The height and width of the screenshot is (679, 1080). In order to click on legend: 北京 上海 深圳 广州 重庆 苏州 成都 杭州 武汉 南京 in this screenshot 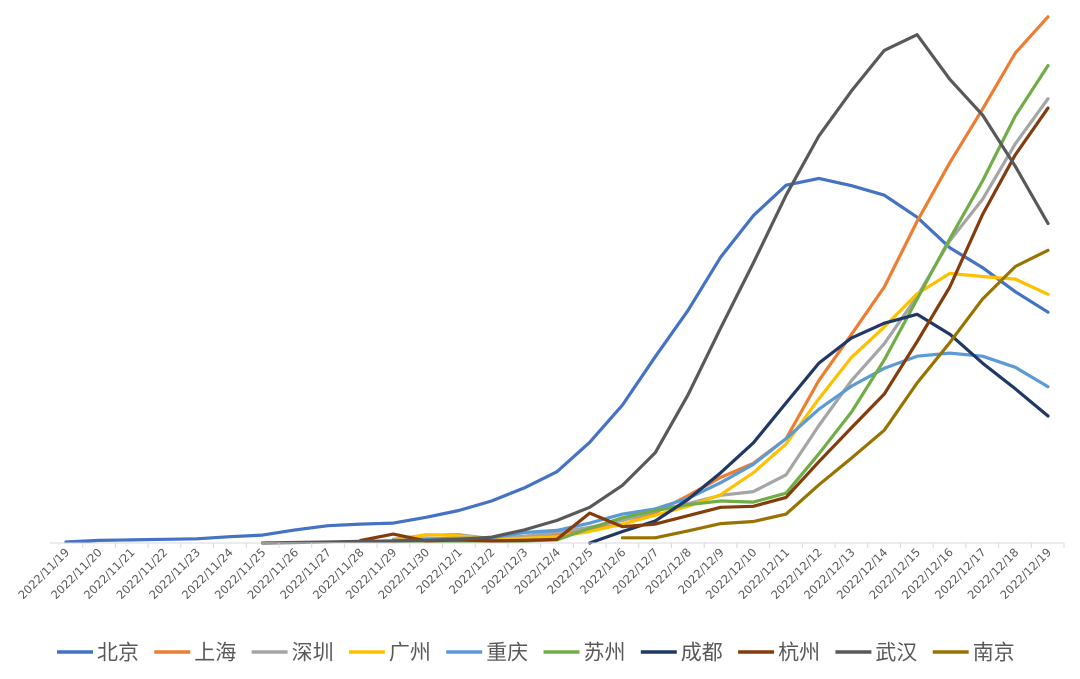, I will do `click(536, 653)`.